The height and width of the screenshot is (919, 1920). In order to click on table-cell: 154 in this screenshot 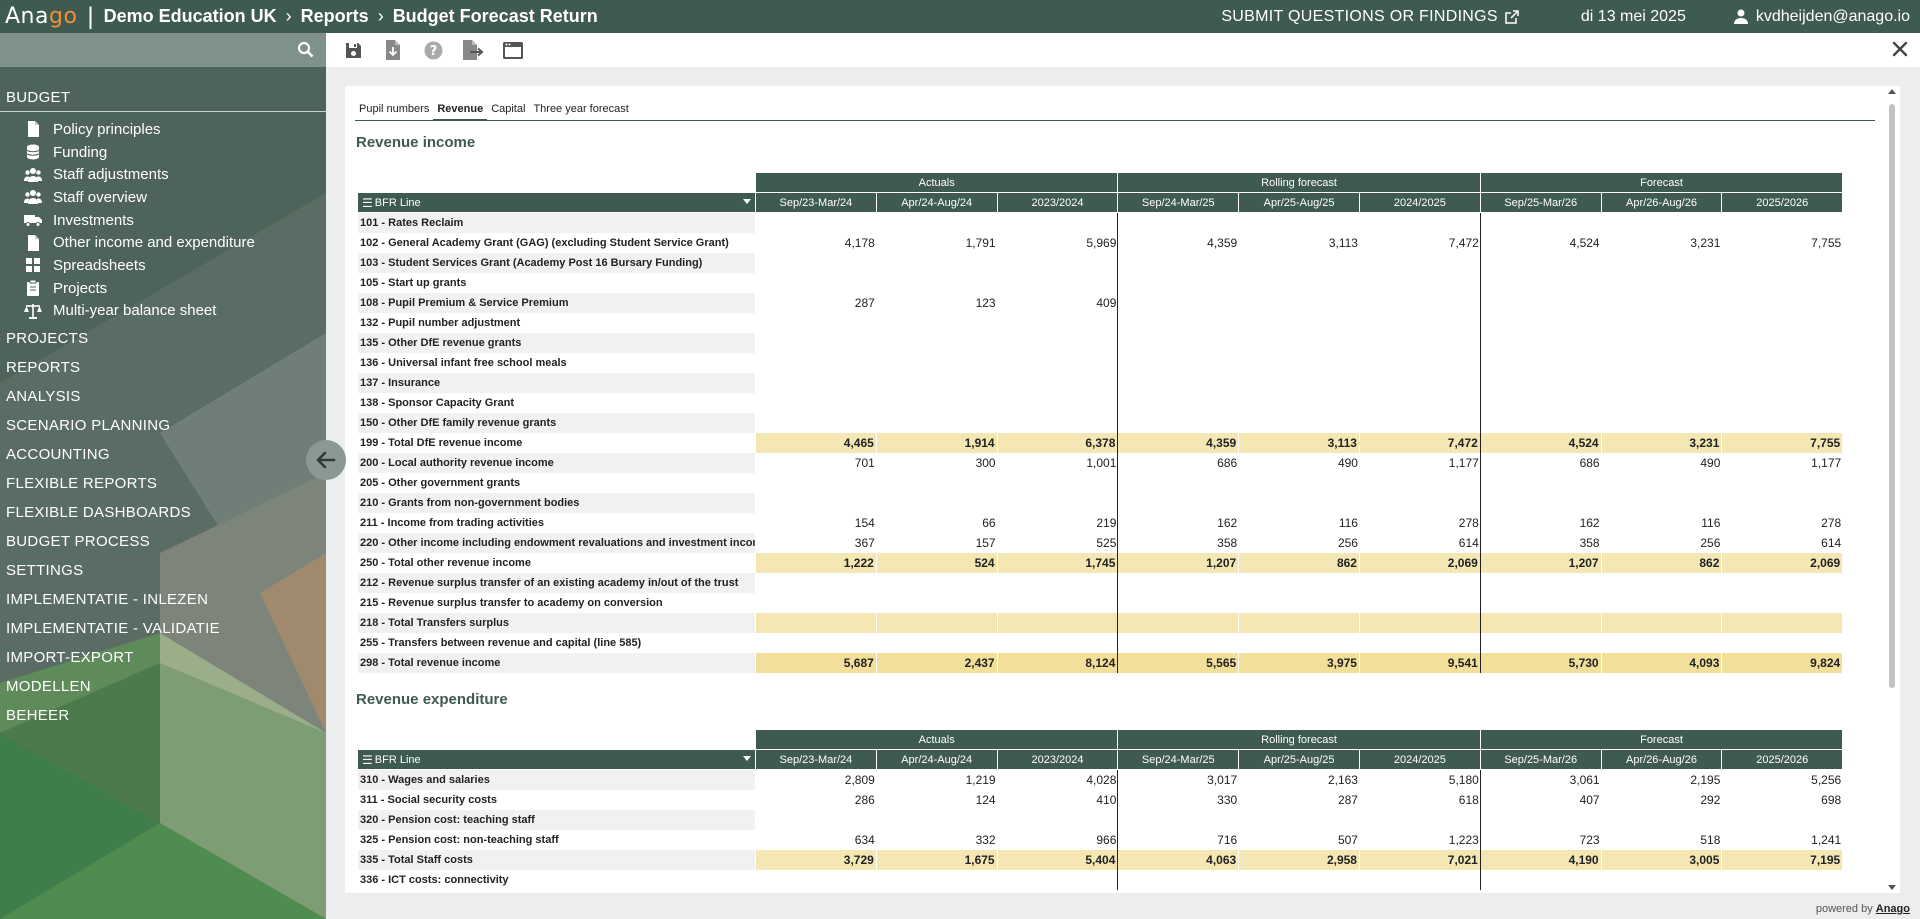, I will do `click(864, 523)`.